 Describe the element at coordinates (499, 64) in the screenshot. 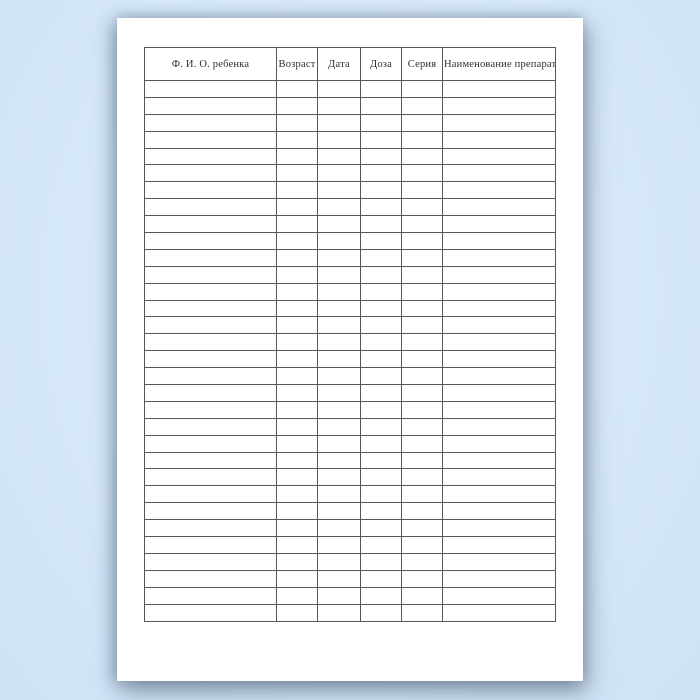

I see `header-cell-drug-name: Наименование препарата` at that location.